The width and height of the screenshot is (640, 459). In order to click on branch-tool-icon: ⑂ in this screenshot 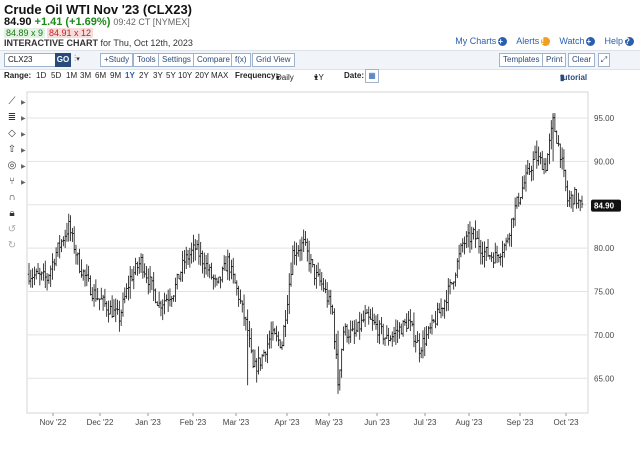, I will do `click(12, 181)`.